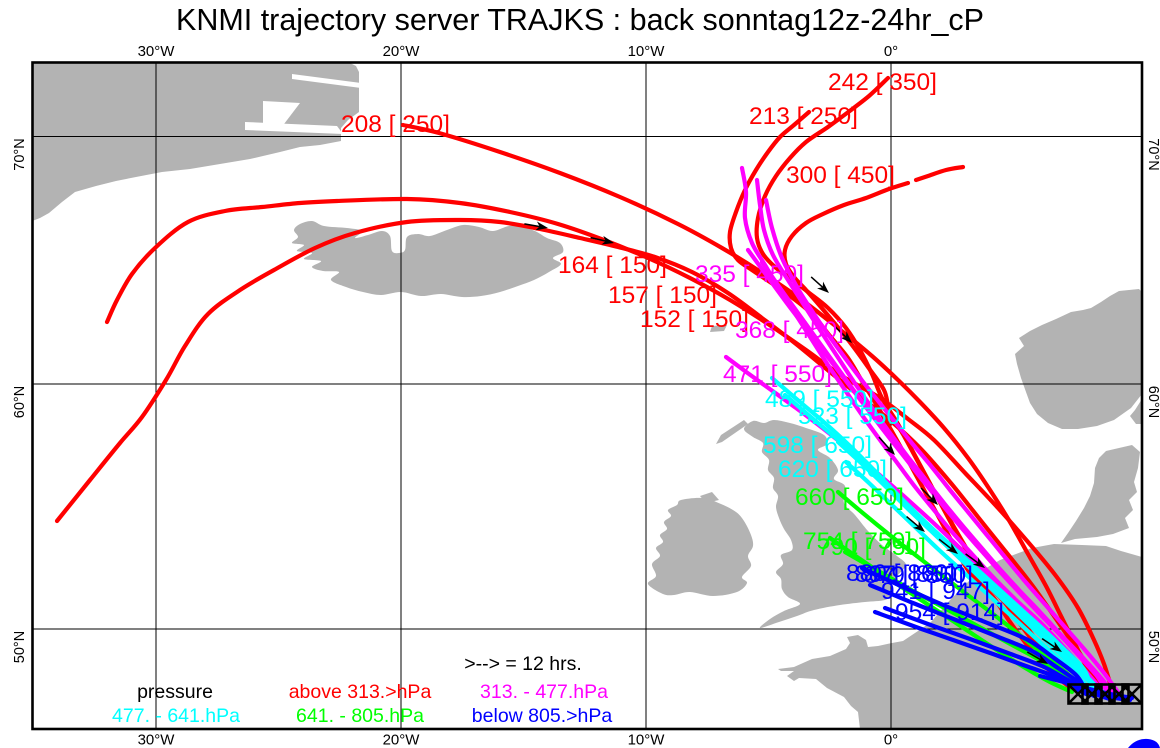  I want to click on svg-text: 164 [ 150], so click(612, 265).